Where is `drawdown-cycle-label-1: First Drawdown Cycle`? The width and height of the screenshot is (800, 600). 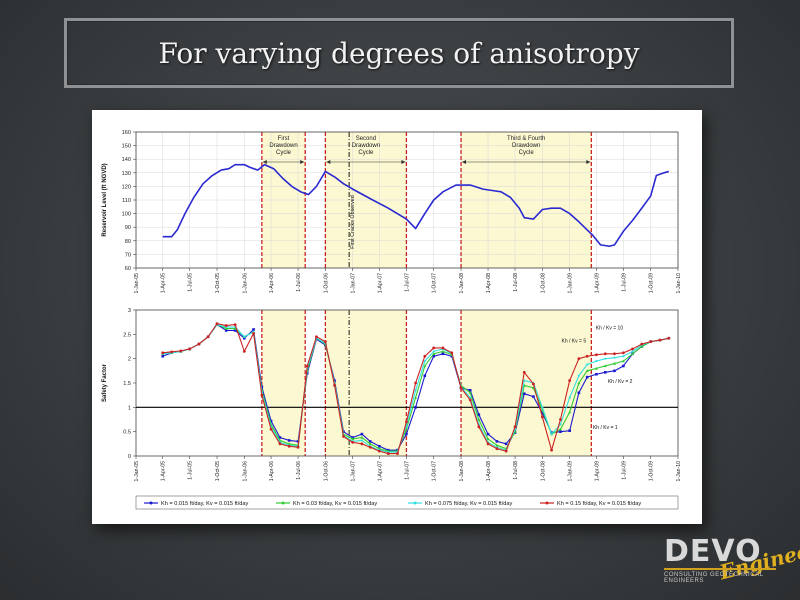
drawdown-cycle-label-1: First Drawdown Cycle is located at coordinates (283, 146).